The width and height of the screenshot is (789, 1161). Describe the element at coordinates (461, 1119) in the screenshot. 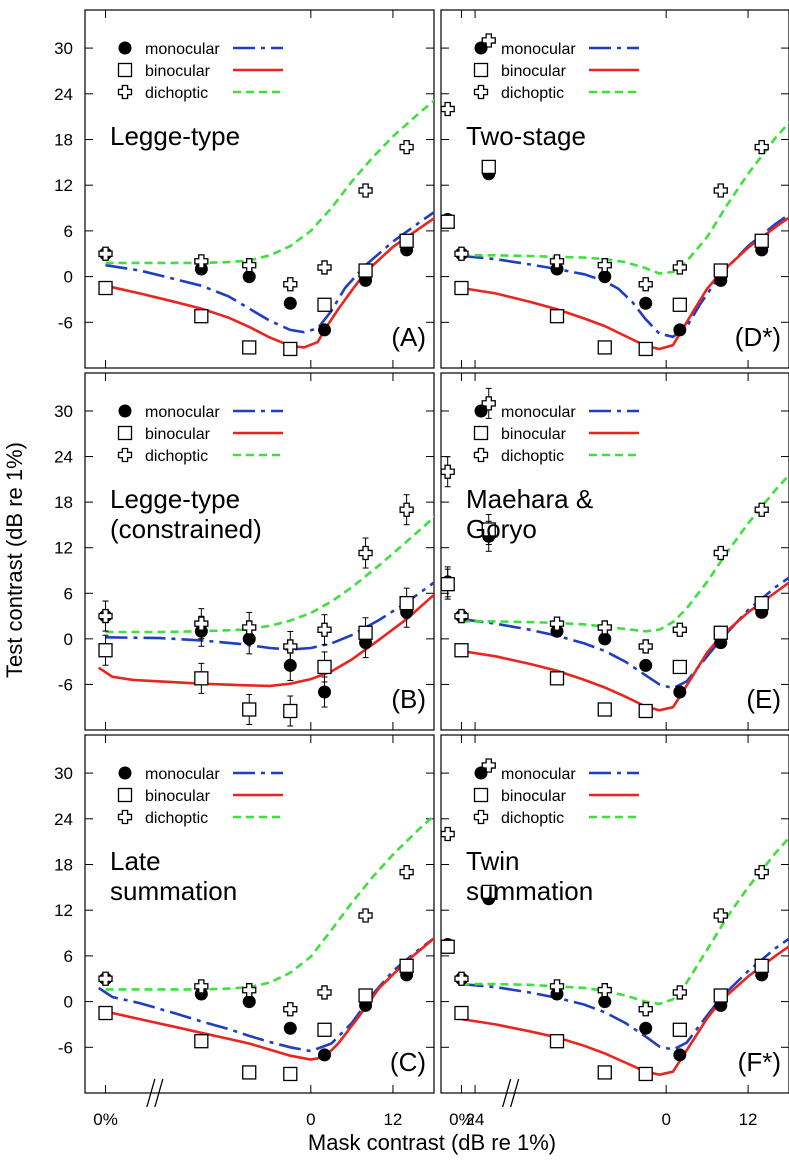

I see `x-tick-label: 0%` at that location.